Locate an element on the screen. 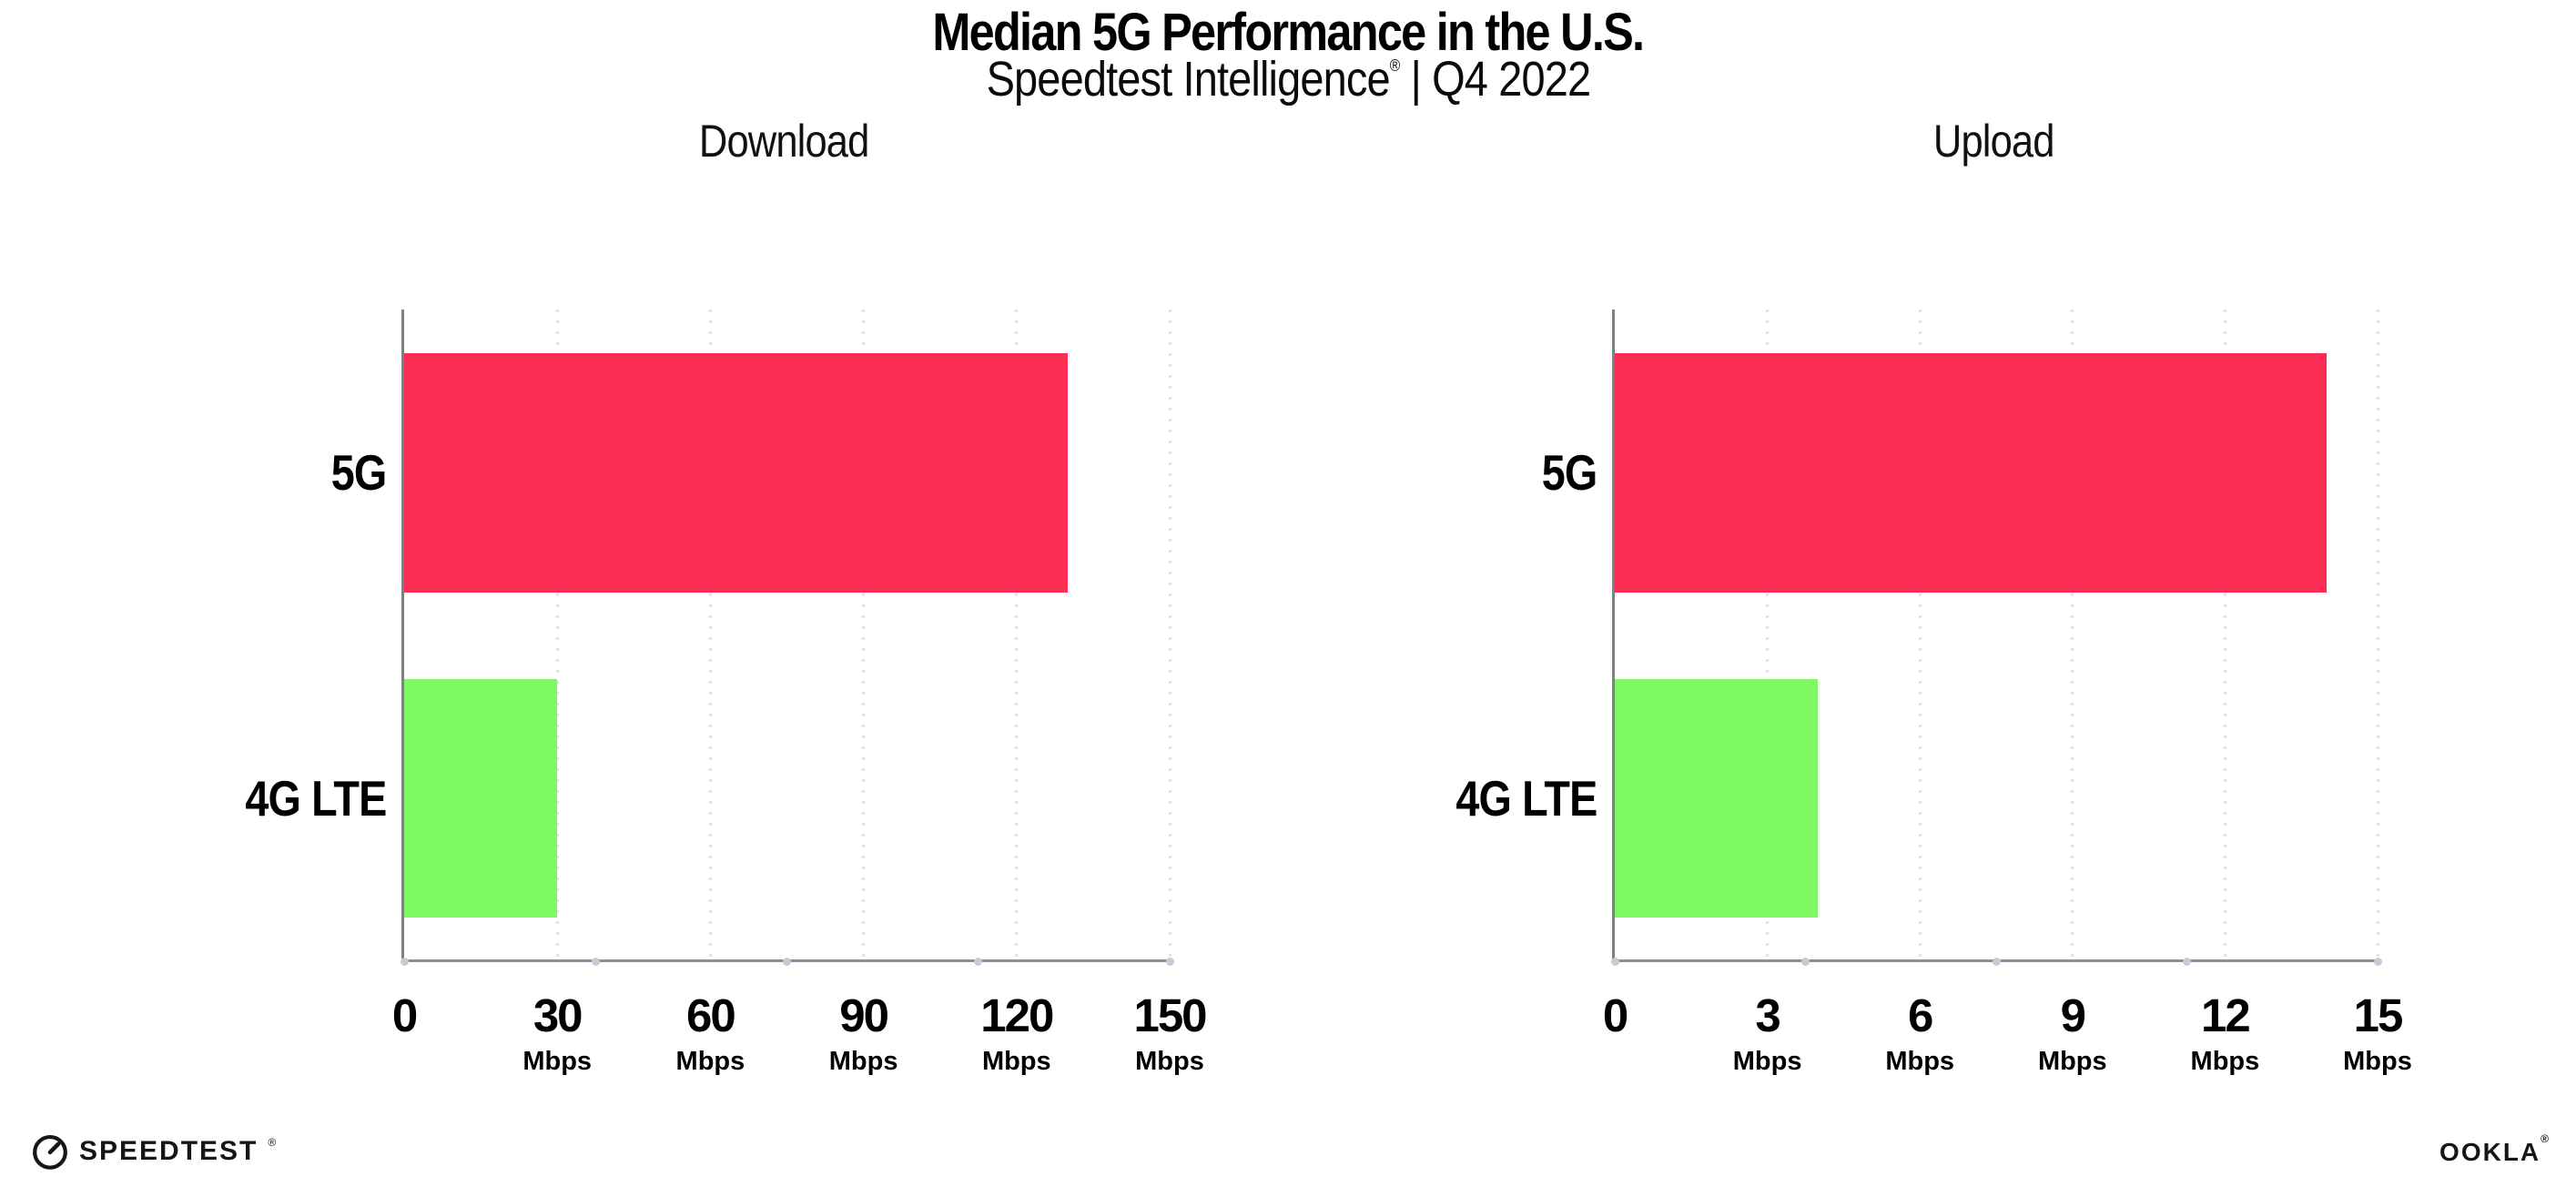  ookla-logo-text: OOKLA is located at coordinates (2490, 1152).